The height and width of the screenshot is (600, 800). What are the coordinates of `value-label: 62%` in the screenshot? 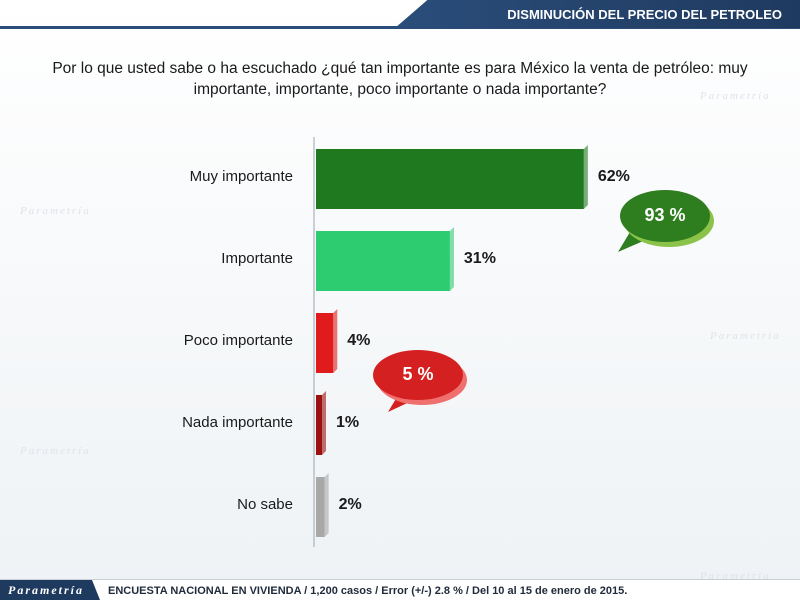 It's located at (613, 176).